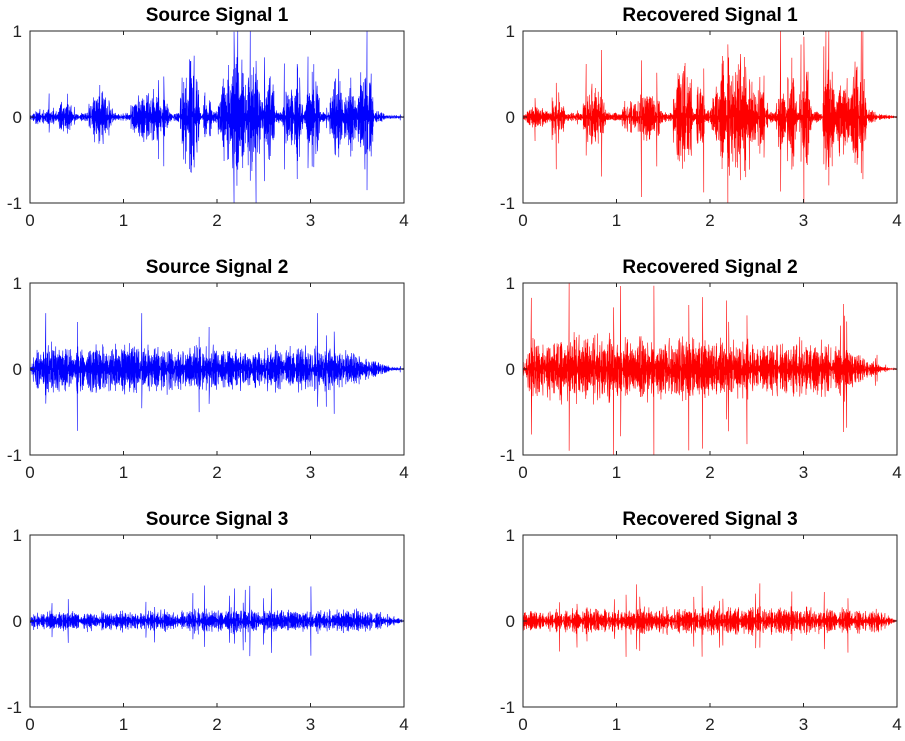  I want to click on chart-title: Recovered Signal 3, so click(709, 519).